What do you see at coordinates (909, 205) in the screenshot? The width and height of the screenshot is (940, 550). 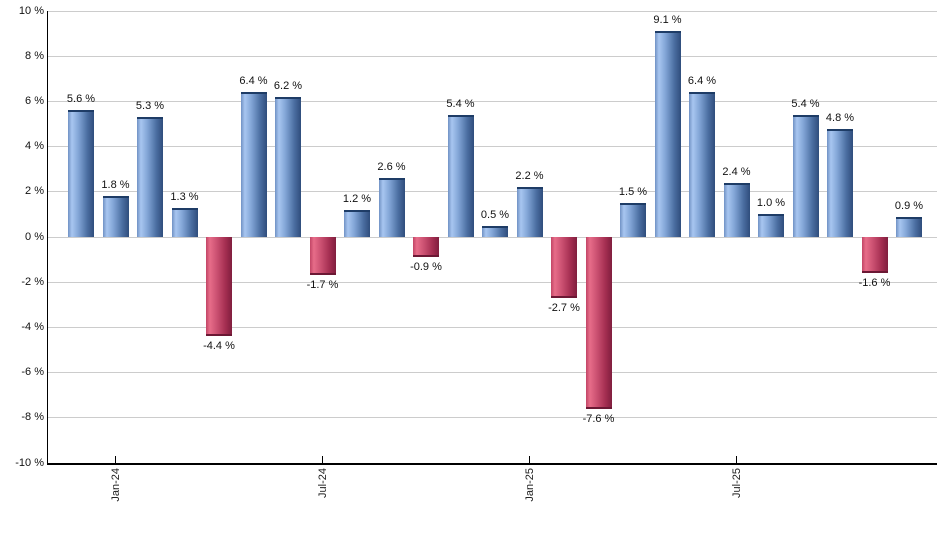 I see `bar-value-label: 0.9 %` at bounding box center [909, 205].